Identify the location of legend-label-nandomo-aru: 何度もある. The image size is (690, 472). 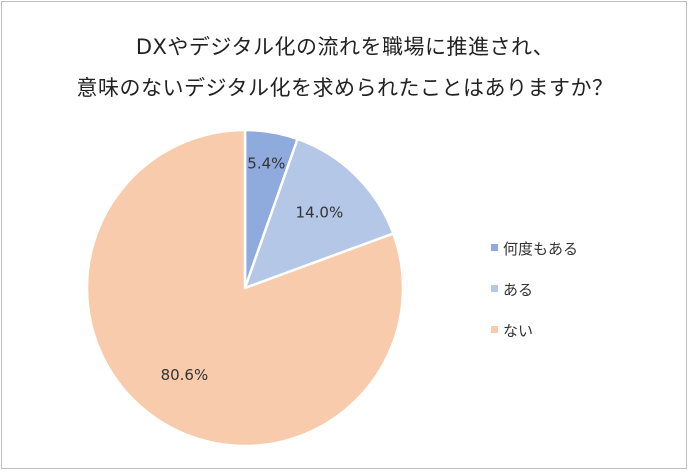
(541, 249).